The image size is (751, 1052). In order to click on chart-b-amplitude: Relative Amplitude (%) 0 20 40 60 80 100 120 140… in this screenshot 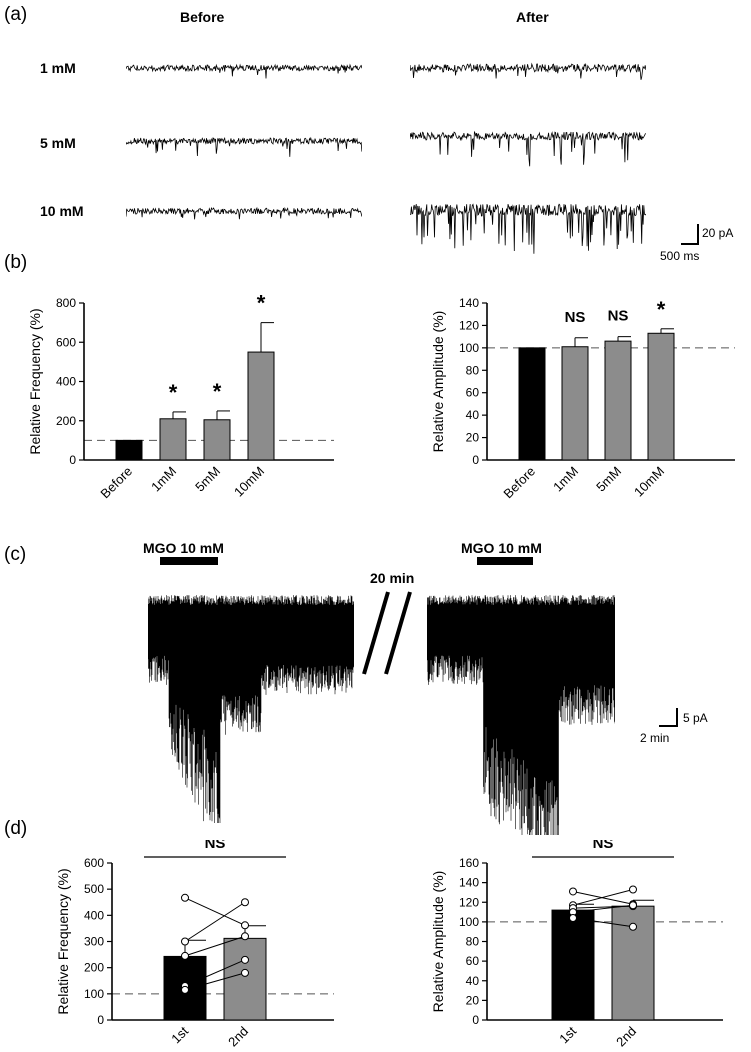, I will do `click(582, 398)`.